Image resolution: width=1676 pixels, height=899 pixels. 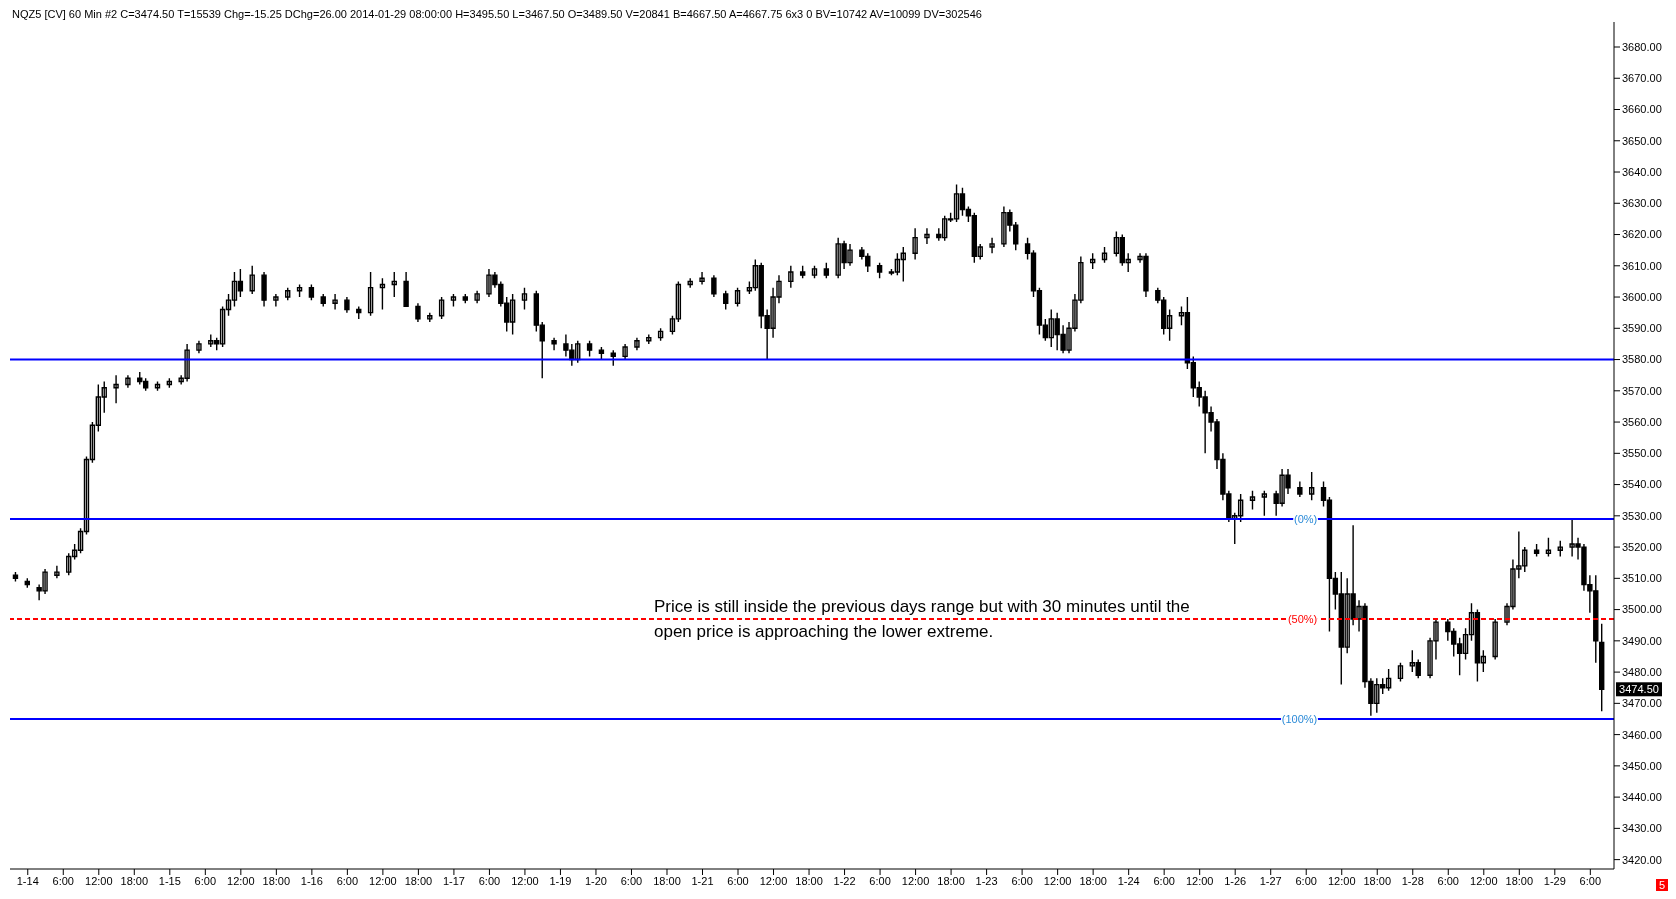 What do you see at coordinates (1642, 546) in the screenshot?
I see `y-tick-label: 3520.00` at bounding box center [1642, 546].